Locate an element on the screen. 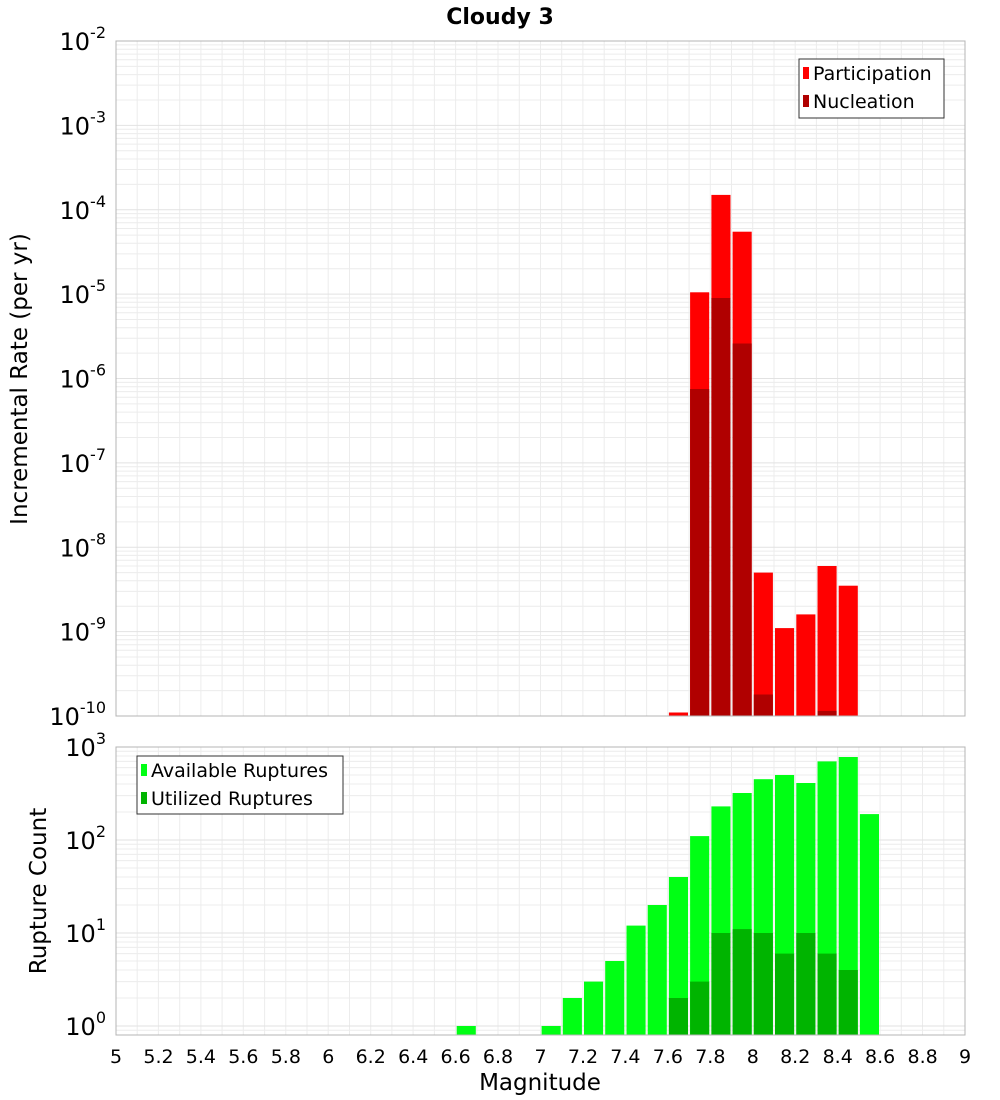  x-tick-label: 5.6 is located at coordinates (243, 1057).